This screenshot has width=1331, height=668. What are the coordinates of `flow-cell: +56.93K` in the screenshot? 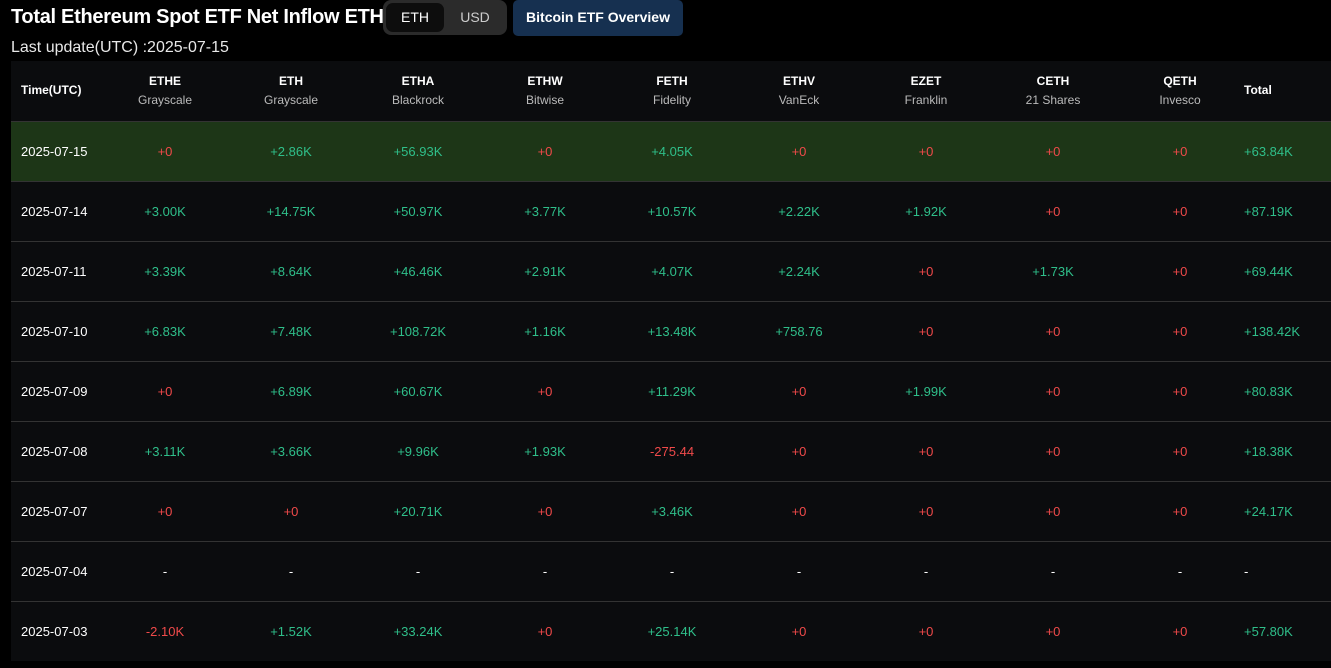 It's located at (418, 151).